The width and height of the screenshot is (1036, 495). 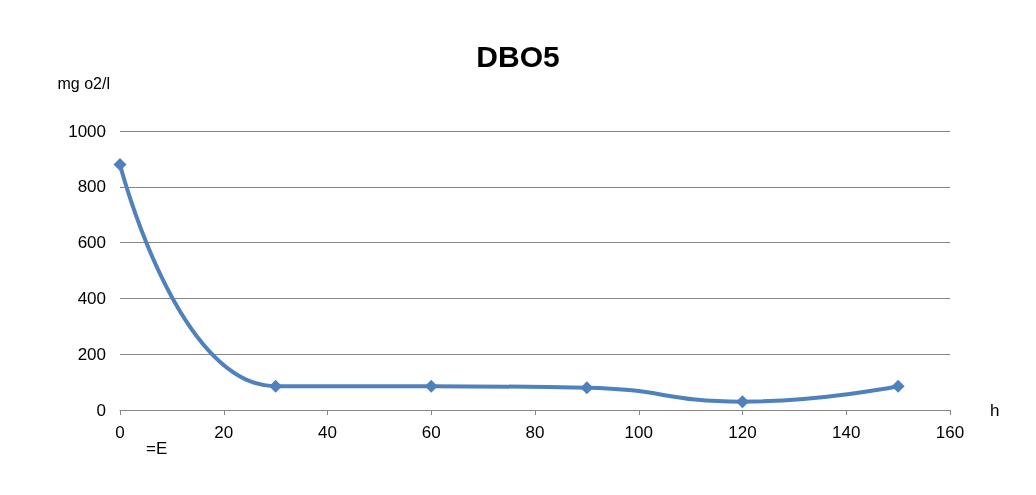 What do you see at coordinates (518, 56) in the screenshot?
I see `chart-title: DBO5` at bounding box center [518, 56].